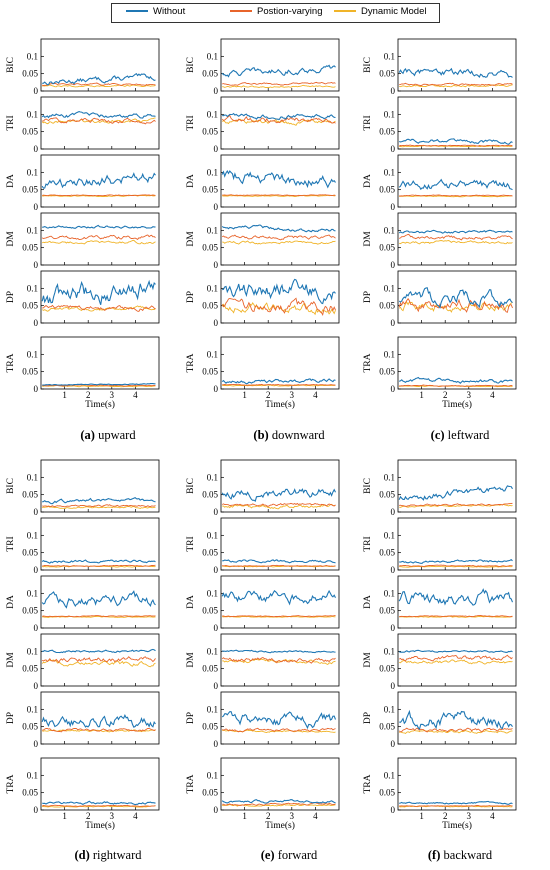 This screenshot has width=550, height=870. I want to click on xlabel-a: Time(s), so click(100, 404).